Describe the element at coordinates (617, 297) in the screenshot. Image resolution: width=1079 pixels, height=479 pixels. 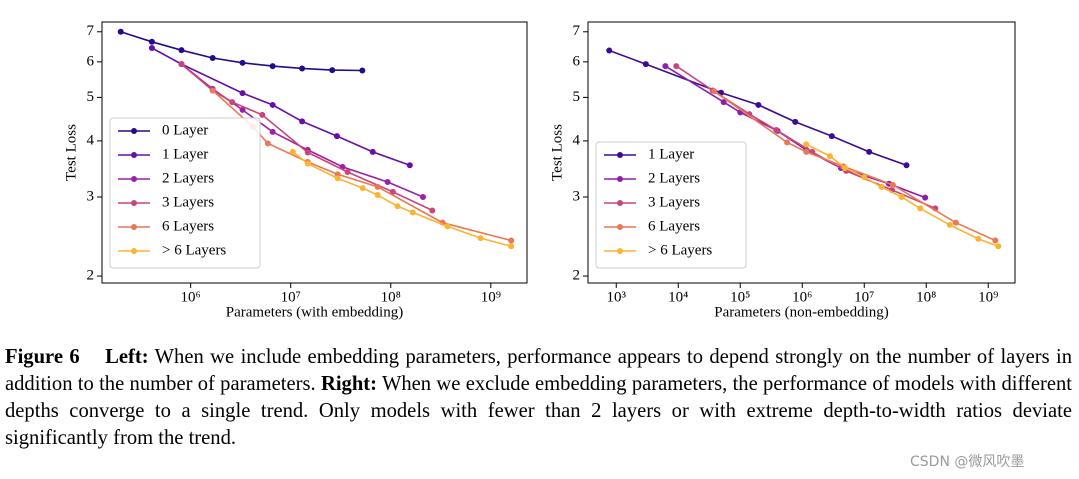
I see `x-tick-label: 10³` at that location.